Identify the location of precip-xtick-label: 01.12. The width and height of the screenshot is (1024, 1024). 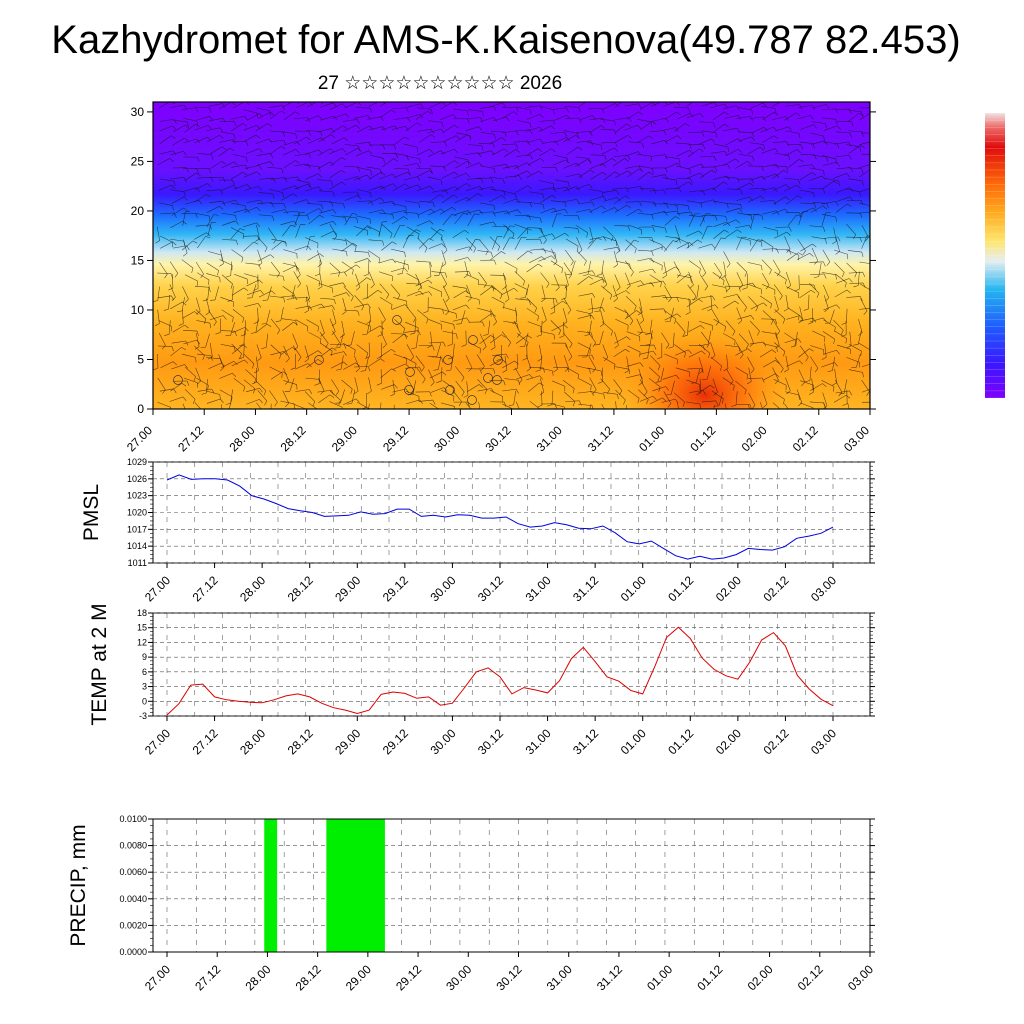
(709, 977).